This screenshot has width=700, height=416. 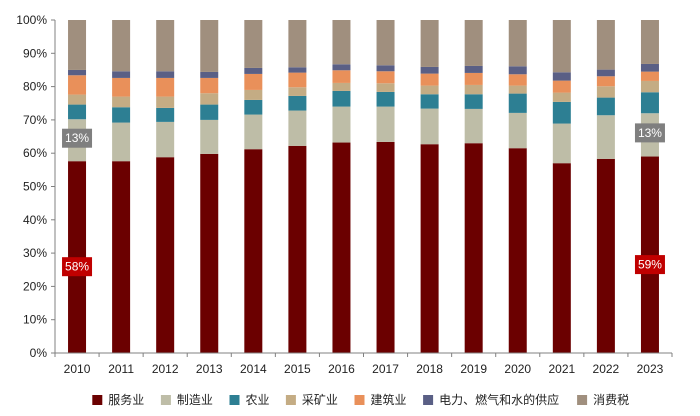 I want to click on bar-segment-2017-s0, so click(x=385, y=247).